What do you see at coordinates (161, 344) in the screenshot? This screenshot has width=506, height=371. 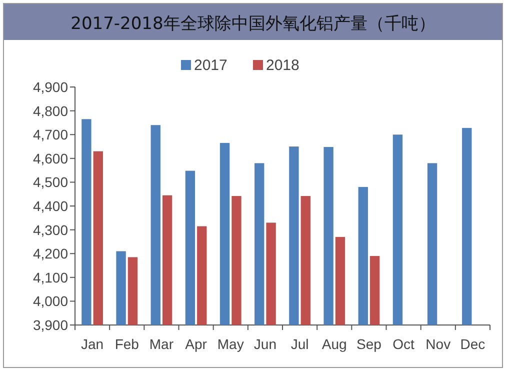 I see `x-tick-label: Mar` at bounding box center [161, 344].